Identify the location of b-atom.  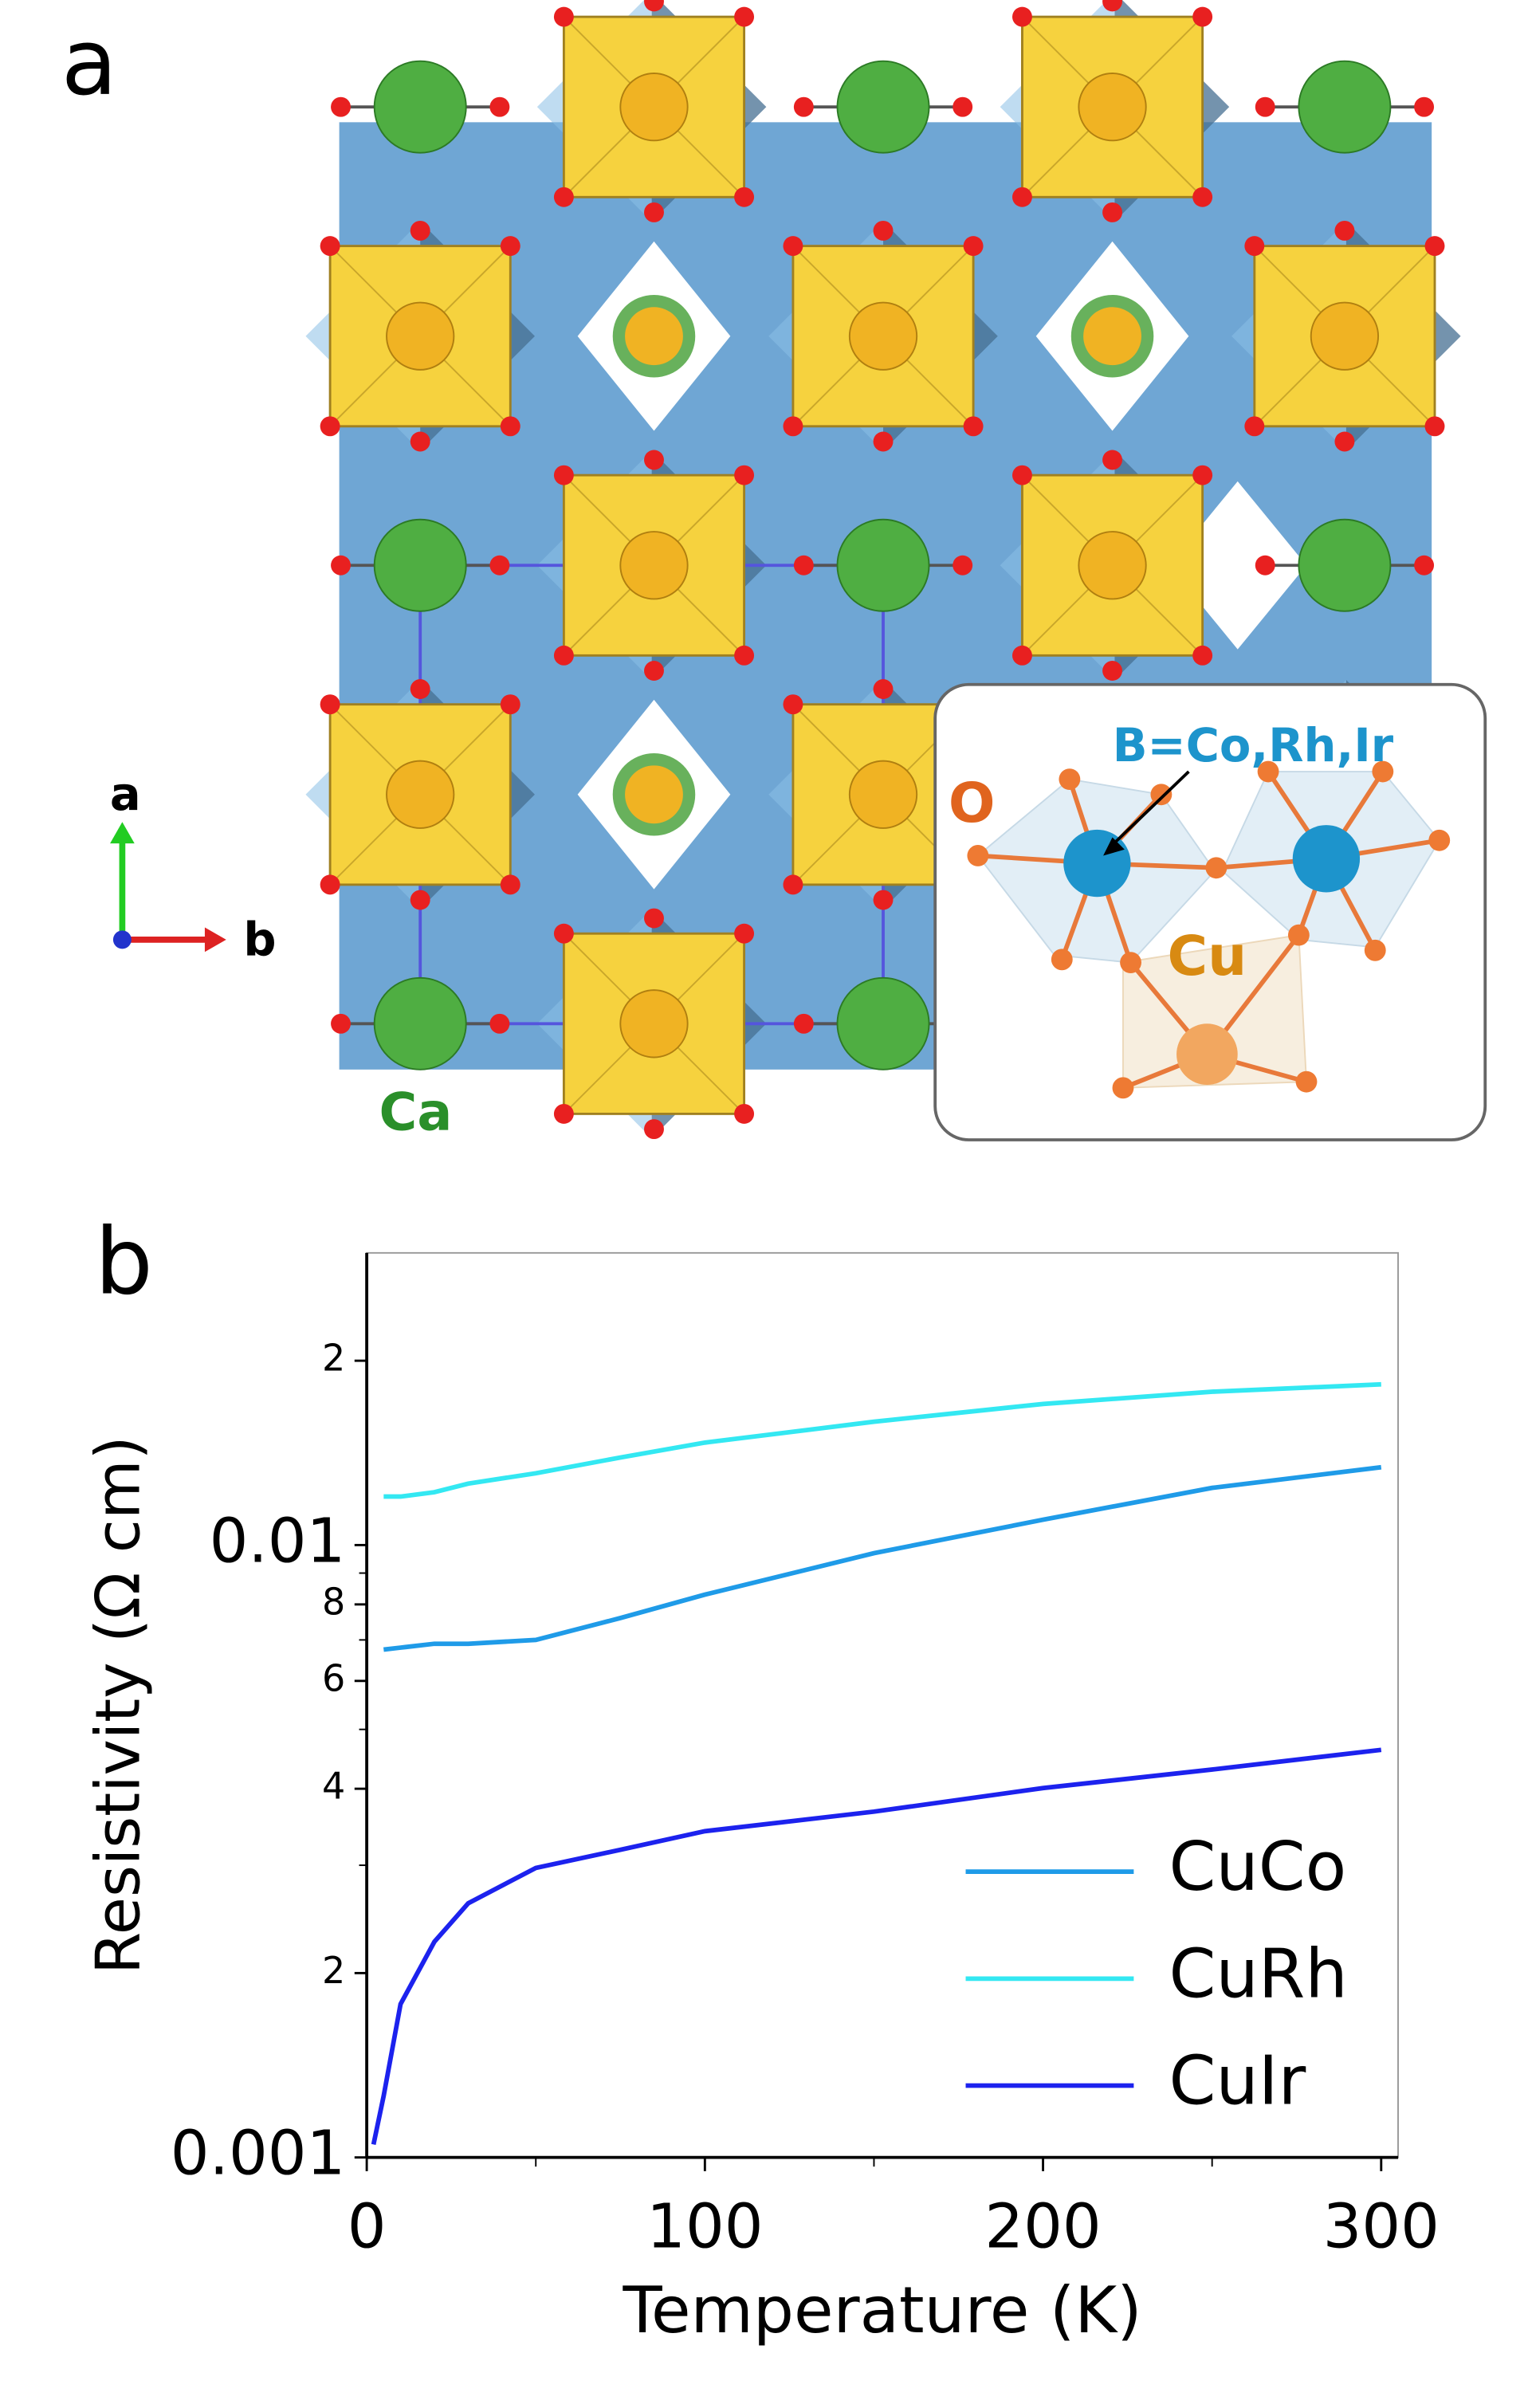
(1097, 864).